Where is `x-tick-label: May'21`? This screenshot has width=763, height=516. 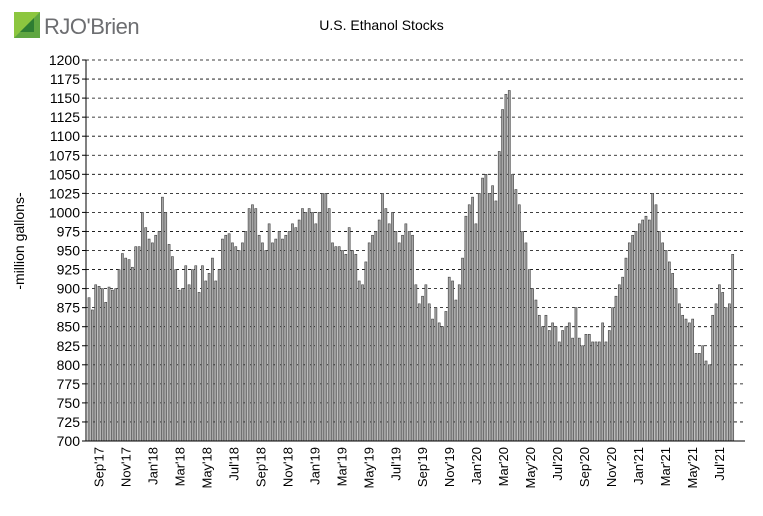
x-tick-label: May'21 is located at coordinates (692, 468).